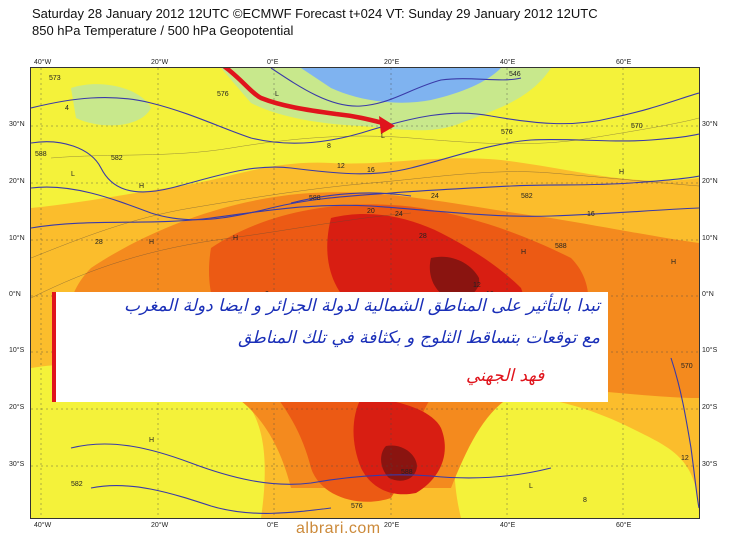  What do you see at coordinates (624, 525) in the screenshot?
I see `lon-label-bottom: 60°E` at bounding box center [624, 525].